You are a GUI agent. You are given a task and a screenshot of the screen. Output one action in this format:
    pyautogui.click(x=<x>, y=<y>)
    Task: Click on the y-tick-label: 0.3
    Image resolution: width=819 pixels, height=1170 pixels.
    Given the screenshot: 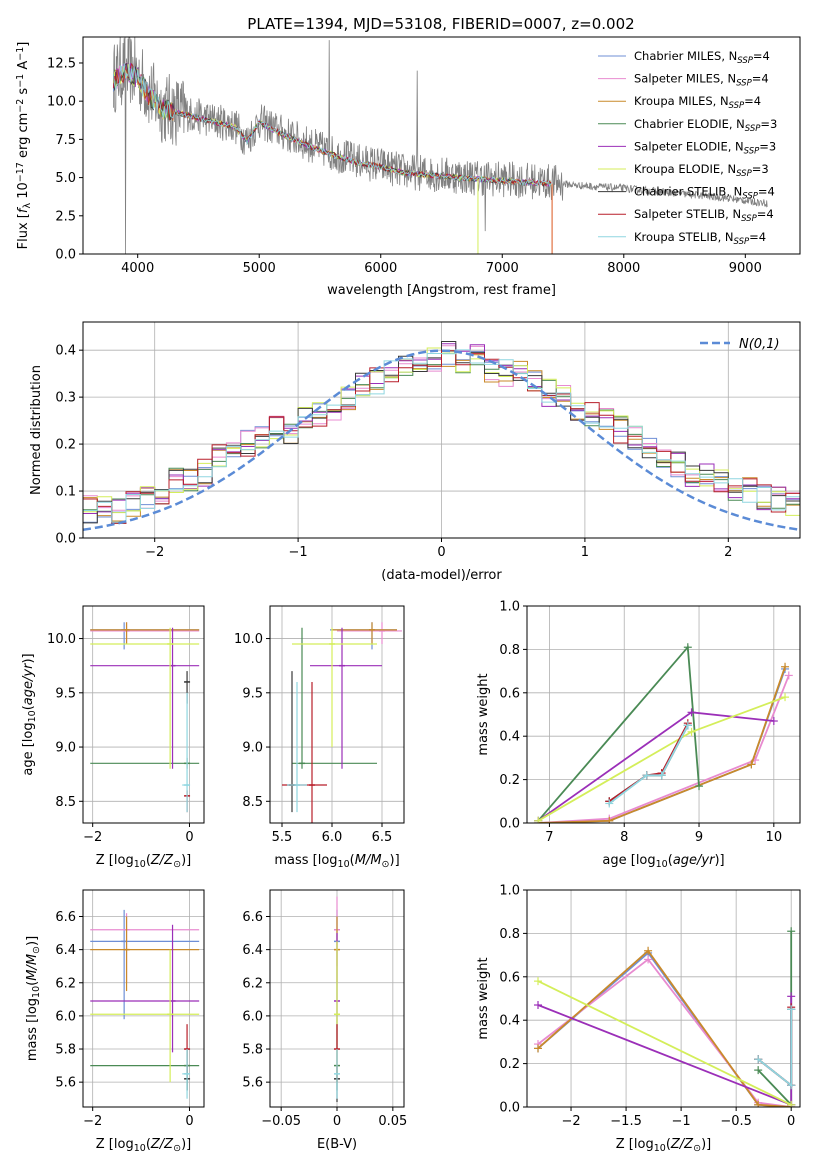 What is the action you would take?
    pyautogui.click(x=65, y=398)
    